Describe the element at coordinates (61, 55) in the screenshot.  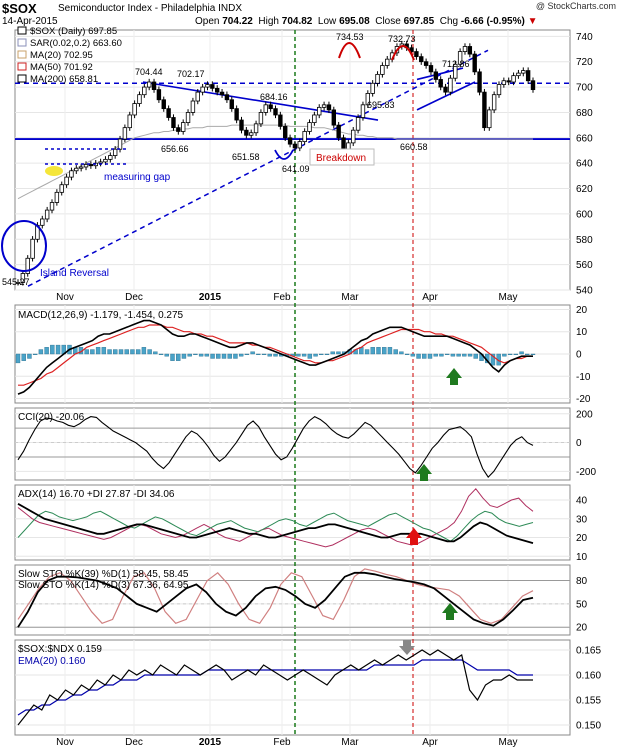
I see `price-legend-entry: MA(20) 702.95` at that location.